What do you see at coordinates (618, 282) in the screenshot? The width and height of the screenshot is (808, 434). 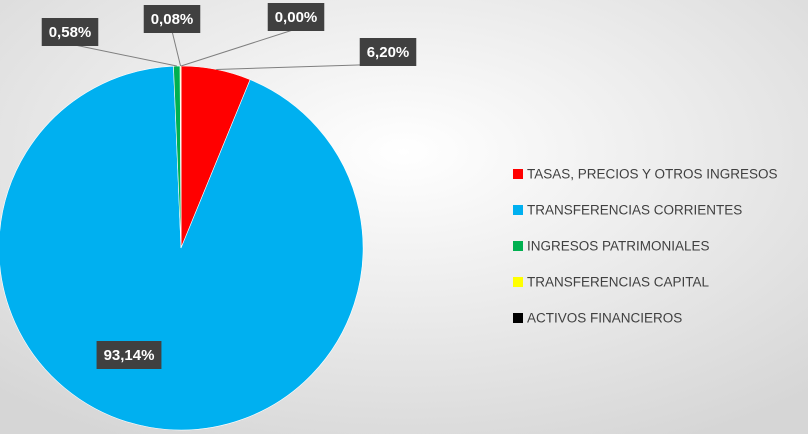 I see `legend-label: TRANSFERENCIAS CAPITAL` at bounding box center [618, 282].